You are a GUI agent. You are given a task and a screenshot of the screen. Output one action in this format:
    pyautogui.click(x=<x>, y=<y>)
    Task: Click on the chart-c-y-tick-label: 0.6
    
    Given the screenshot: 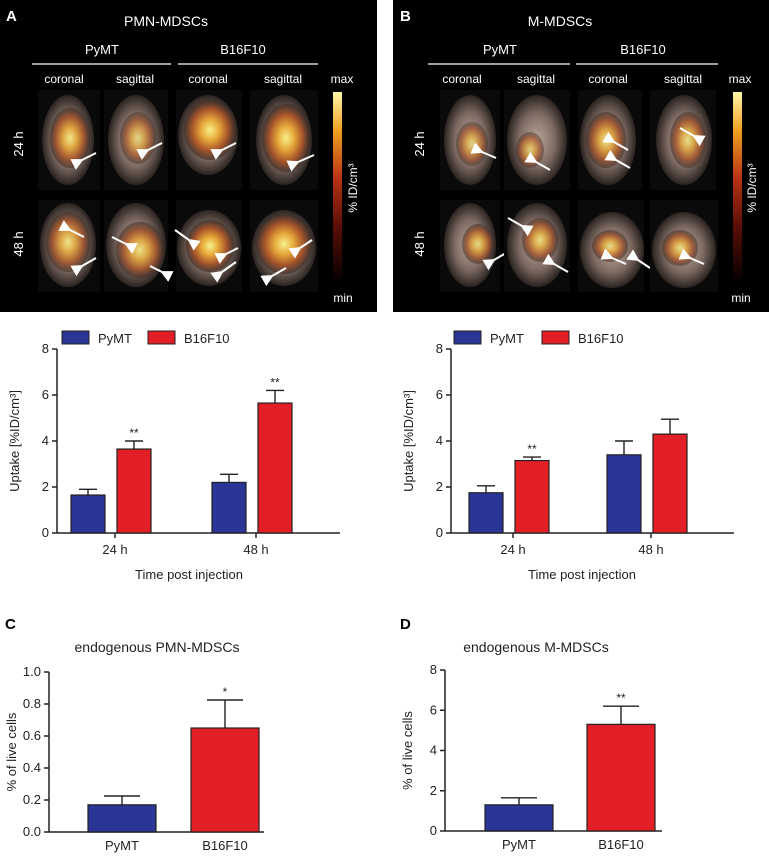 What is the action you would take?
    pyautogui.click(x=32, y=735)
    